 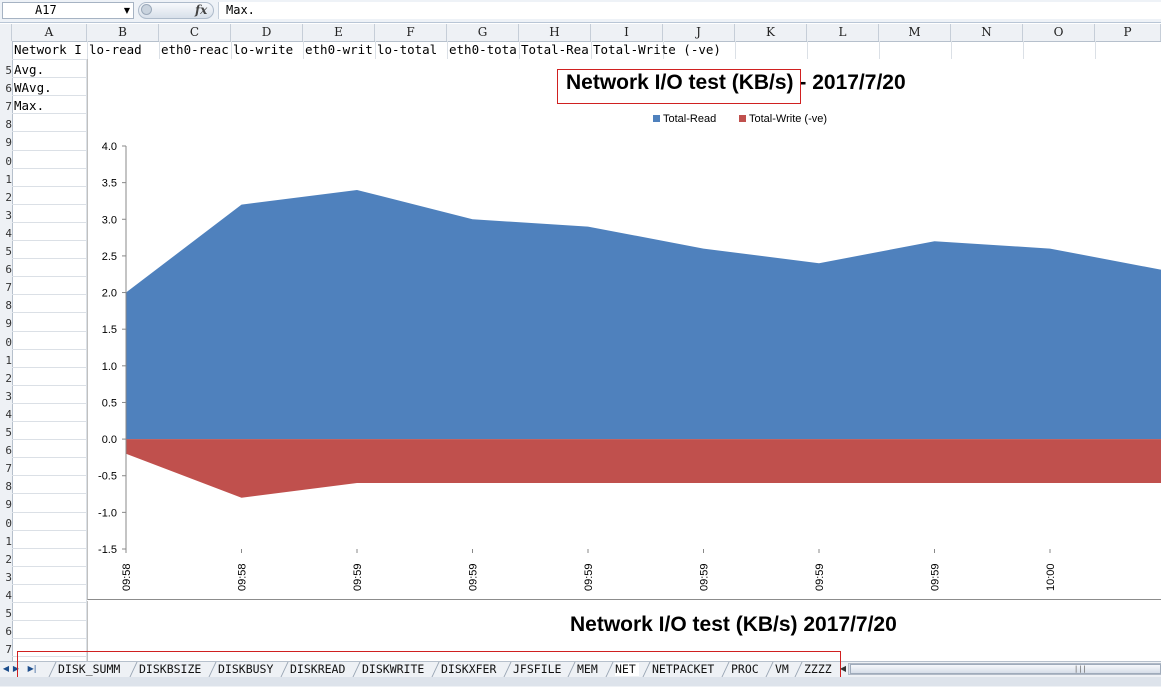 I want to click on cell-max-label: Max., so click(x=49, y=106).